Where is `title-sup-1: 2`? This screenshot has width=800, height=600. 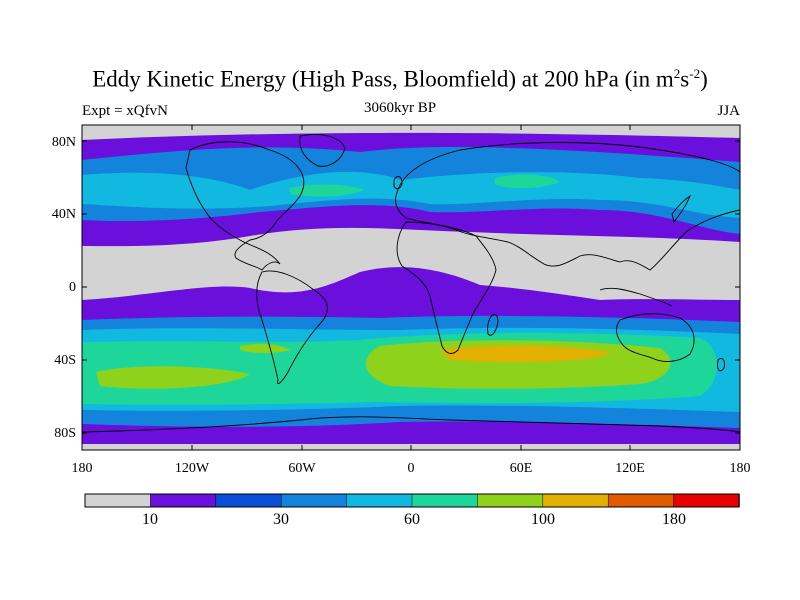
title-sup-1: 2 is located at coordinates (677, 73).